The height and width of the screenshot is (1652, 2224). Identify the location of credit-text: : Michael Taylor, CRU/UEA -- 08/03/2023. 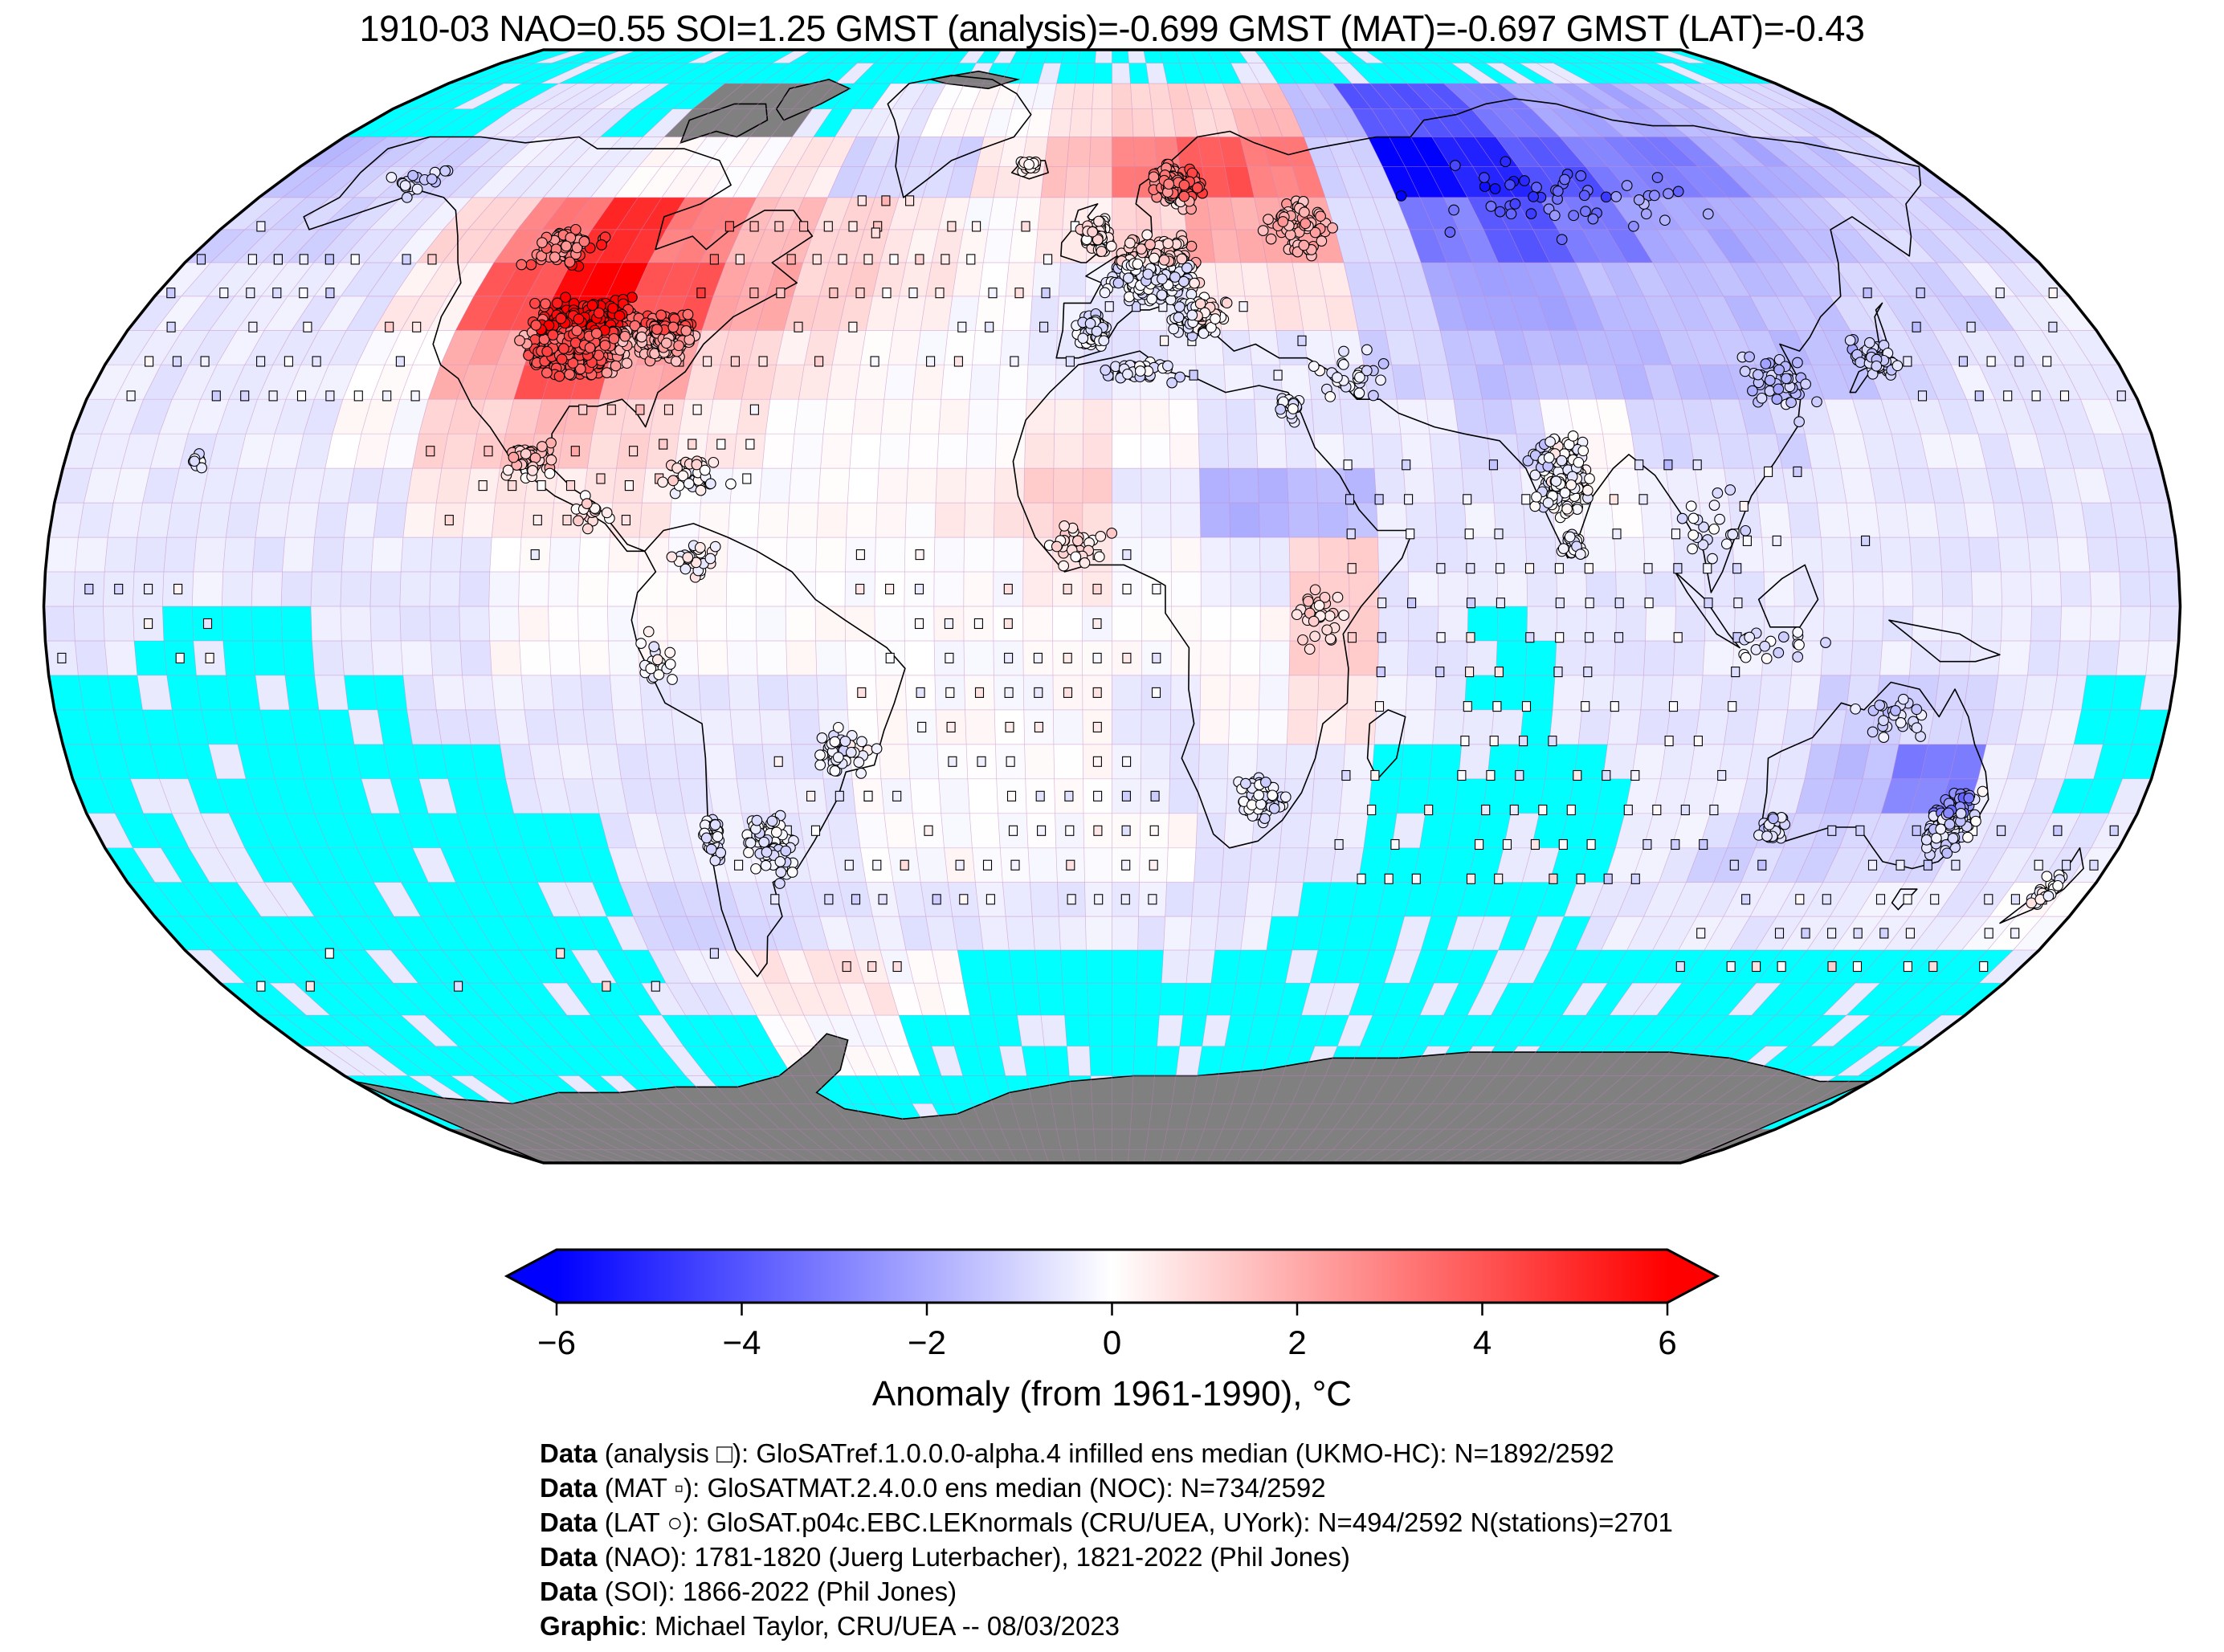
(879, 1626).